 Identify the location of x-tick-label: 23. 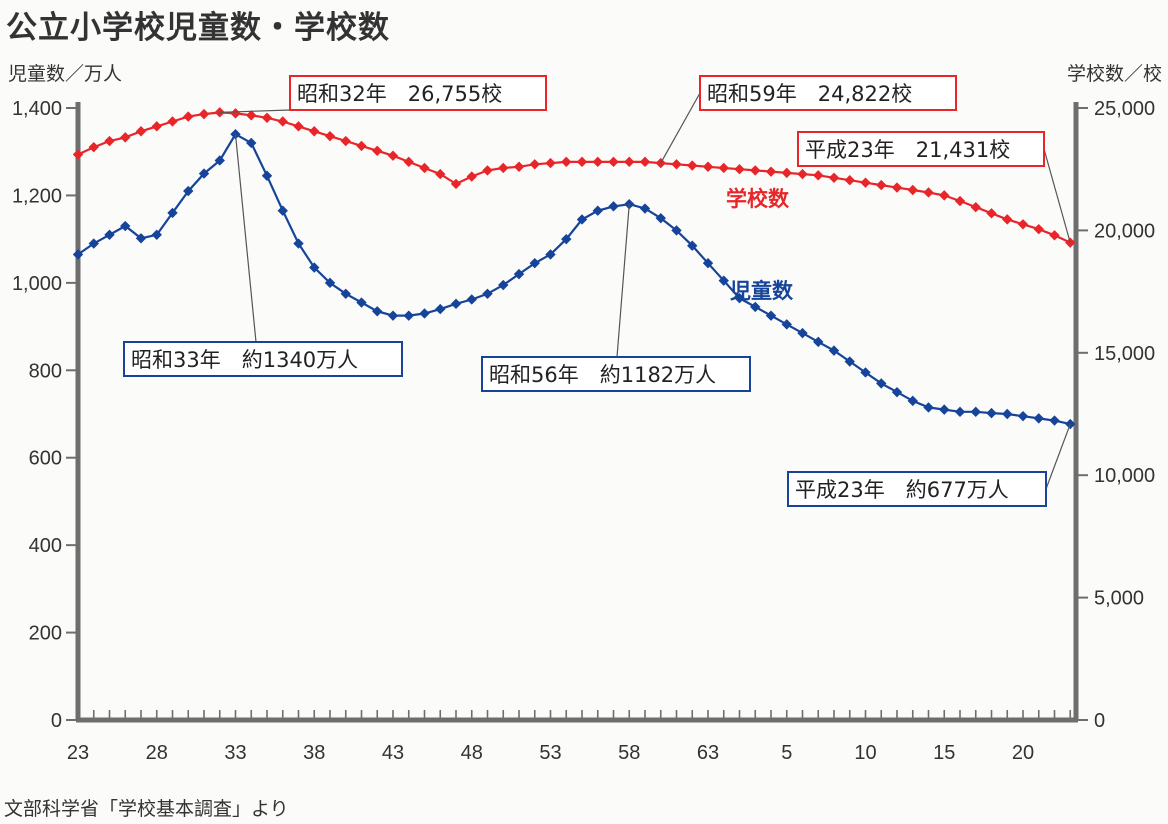
(78, 753).